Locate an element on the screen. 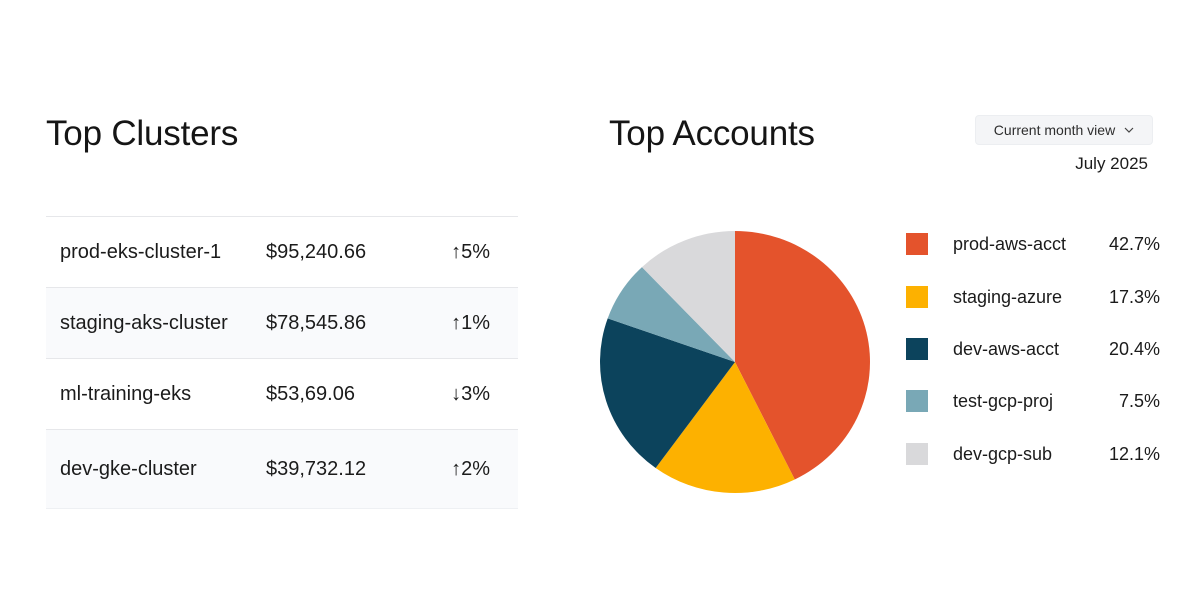  legend-percent: 42.7% is located at coordinates (1134, 243).